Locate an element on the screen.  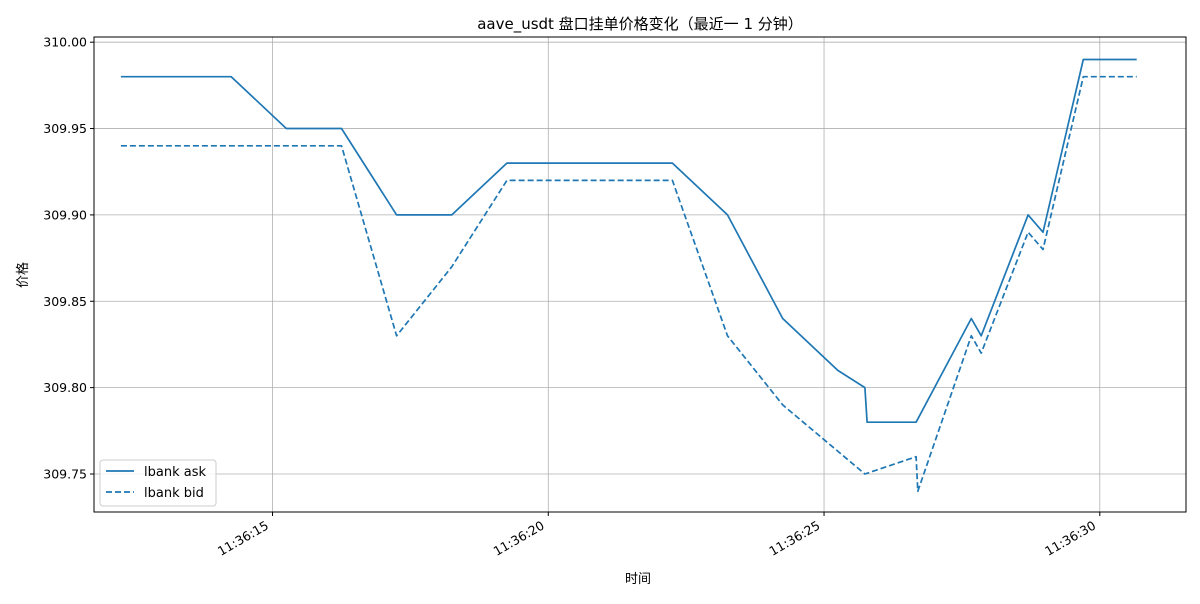
legend-label-ask: lbank ask is located at coordinates (175, 472).